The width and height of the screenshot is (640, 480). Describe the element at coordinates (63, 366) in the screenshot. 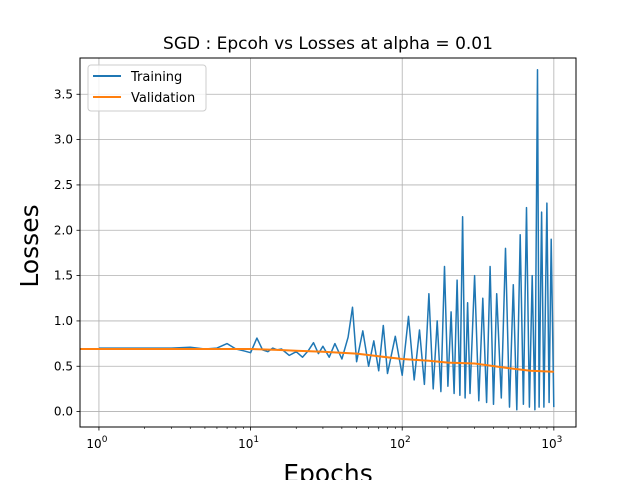

I see `y-tick-label: 0.5` at that location.